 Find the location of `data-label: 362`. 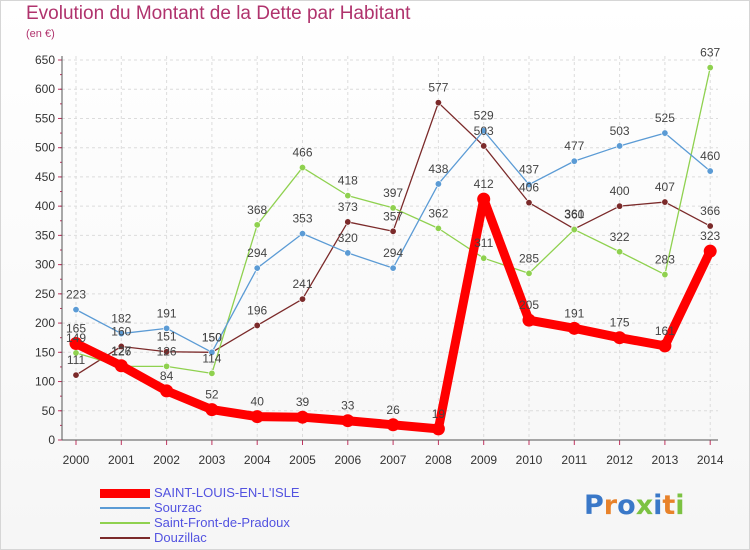

data-label: 362 is located at coordinates (438, 213).